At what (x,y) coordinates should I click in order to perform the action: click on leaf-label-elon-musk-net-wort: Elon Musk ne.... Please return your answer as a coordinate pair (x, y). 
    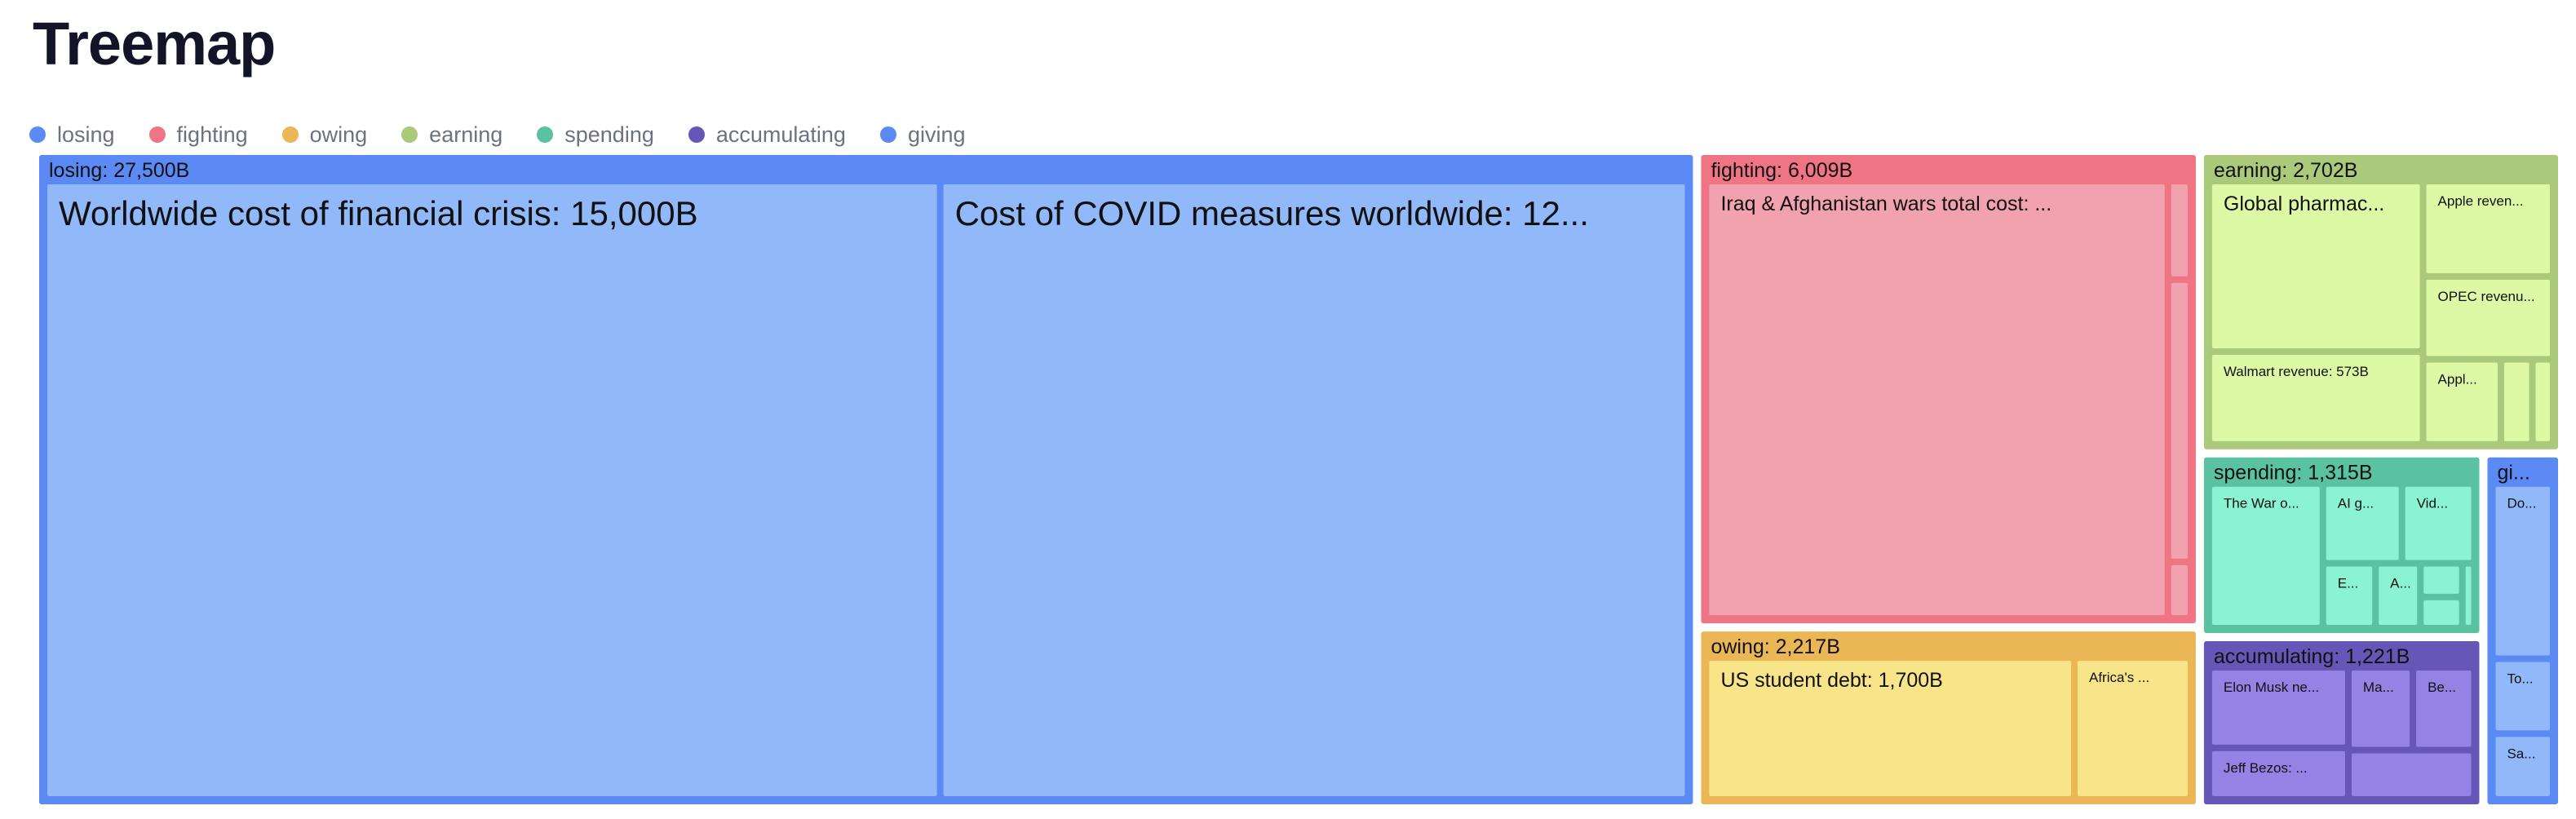
    Looking at the image, I should click on (2271, 687).